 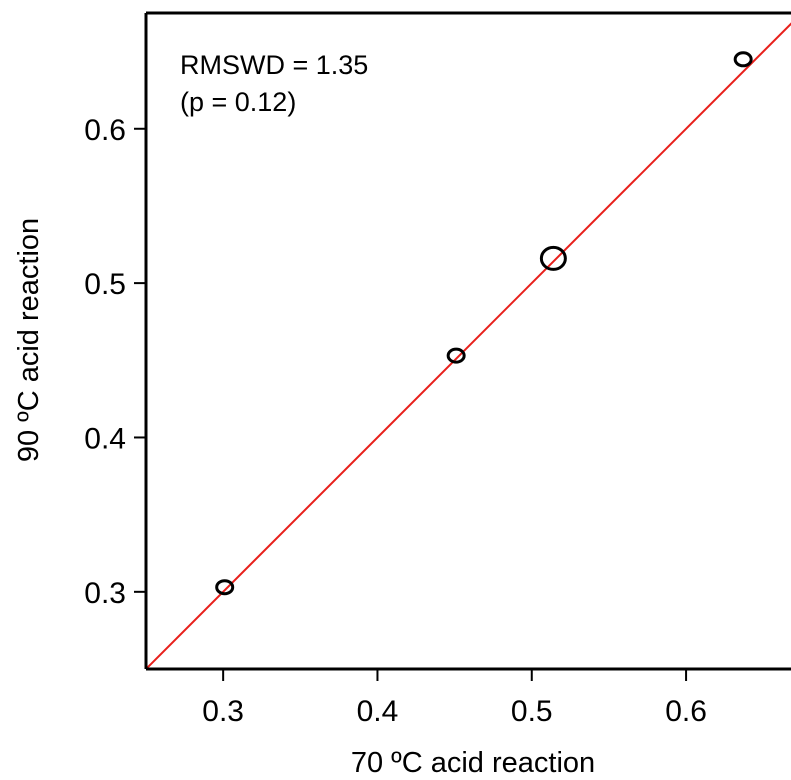 I want to click on x-tick-label: 0.4, so click(x=378, y=711).